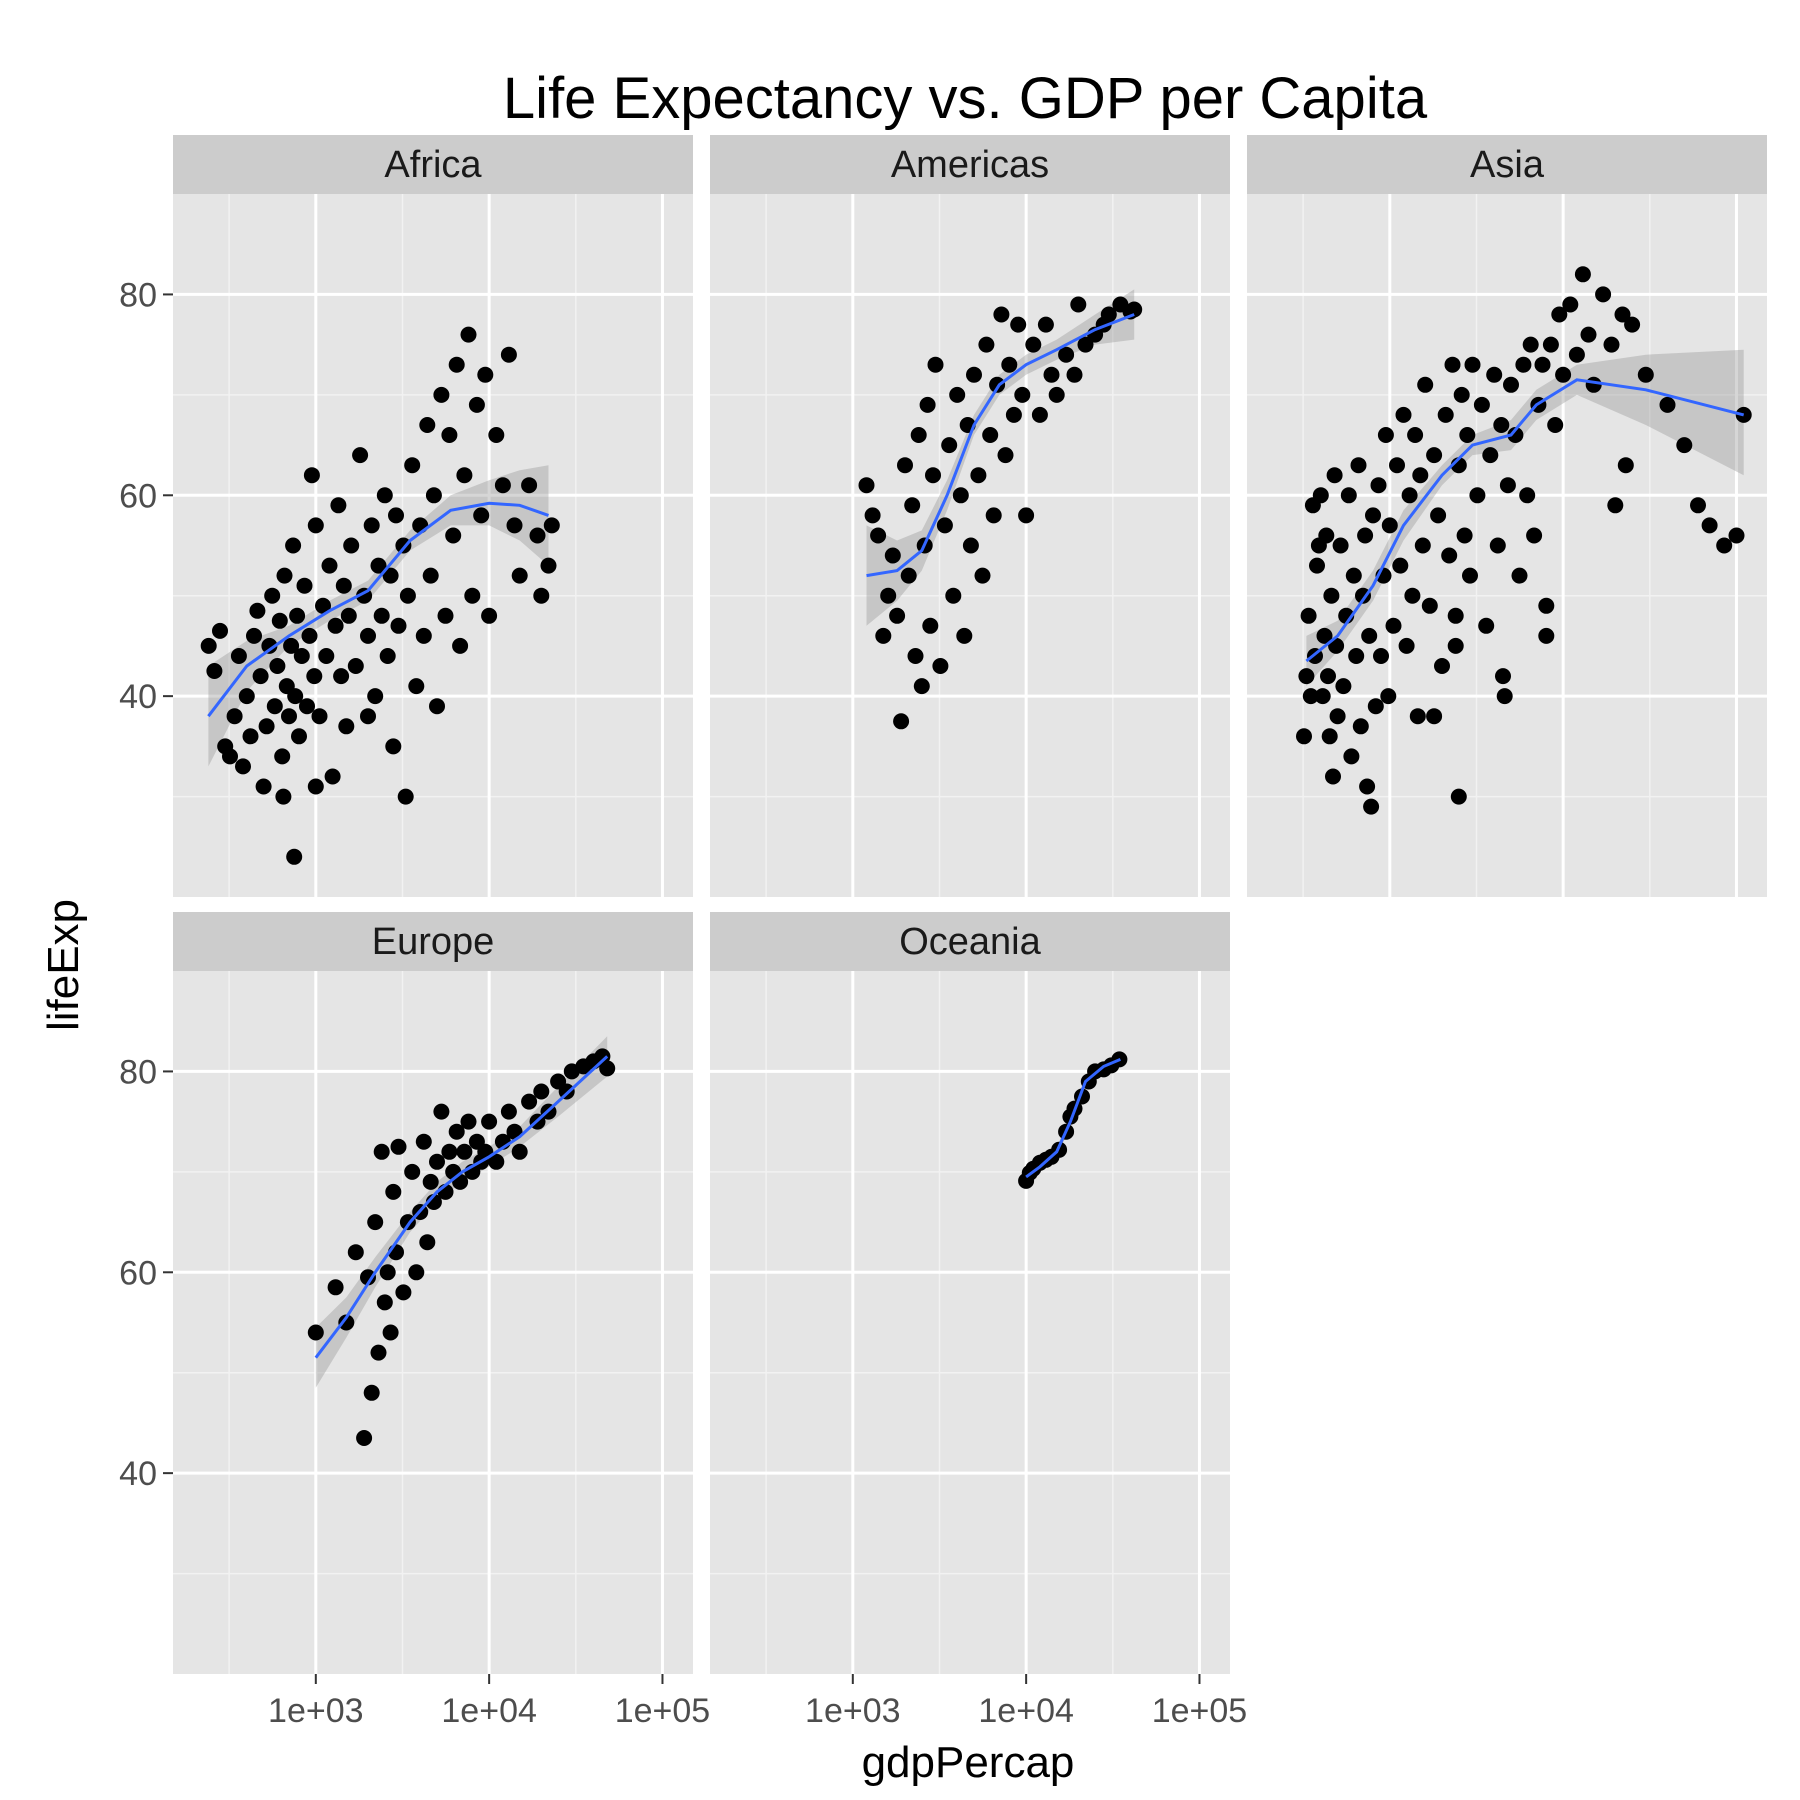  Describe the element at coordinates (1026, 1711) in the screenshot. I see `x-tick-label: 1e+04` at that location.